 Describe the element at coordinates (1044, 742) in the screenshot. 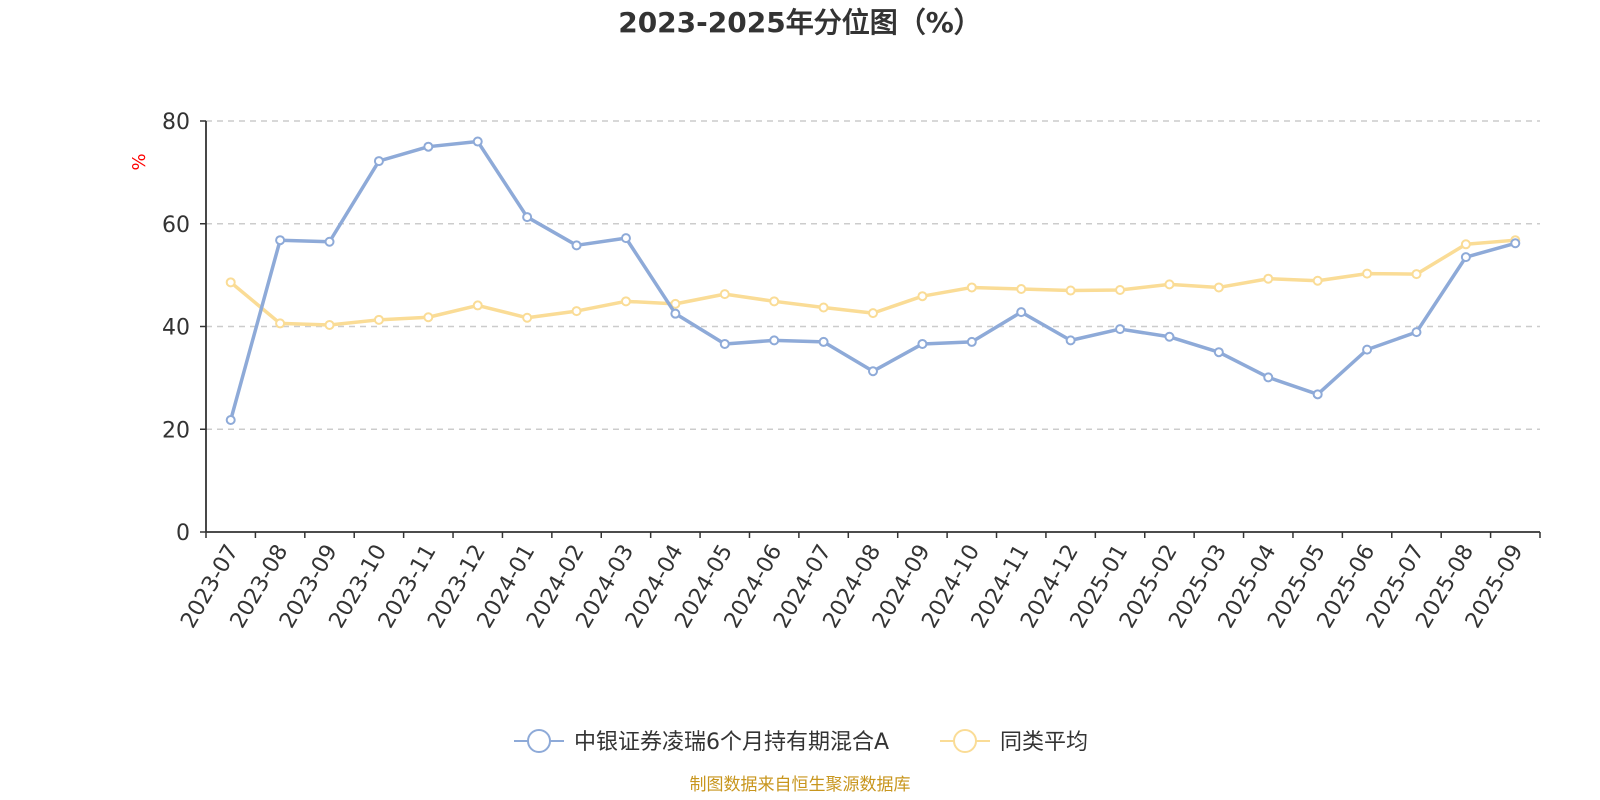

I see `legend-label: 同类平均` at that location.